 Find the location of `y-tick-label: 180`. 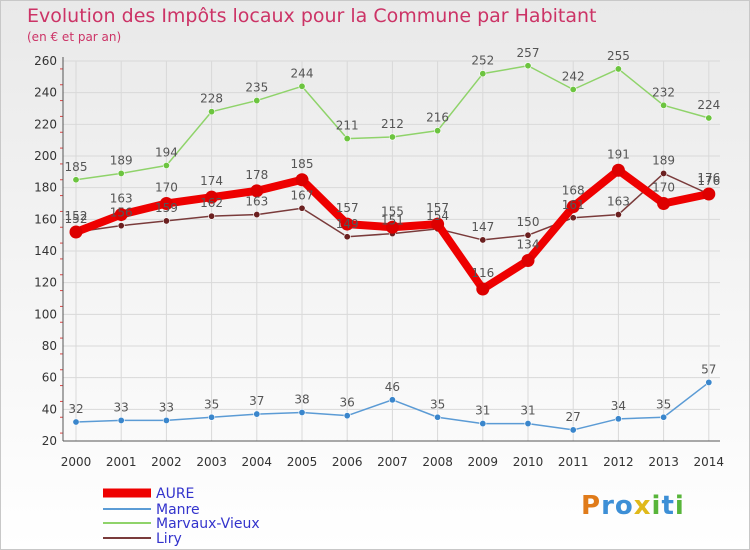

y-tick-label: 180 is located at coordinates (45, 188).